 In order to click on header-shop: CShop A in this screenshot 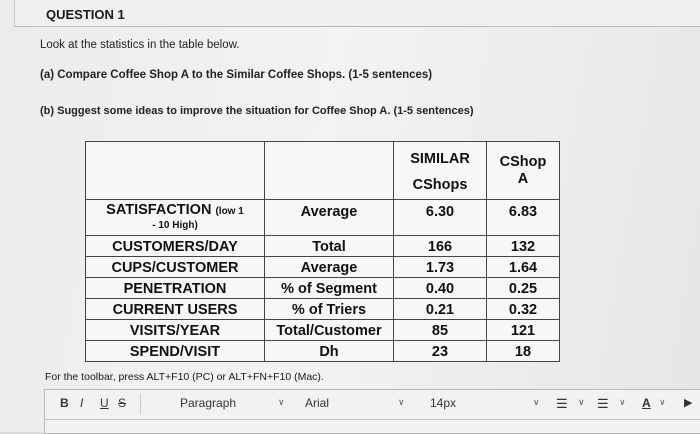, I will do `click(523, 170)`.